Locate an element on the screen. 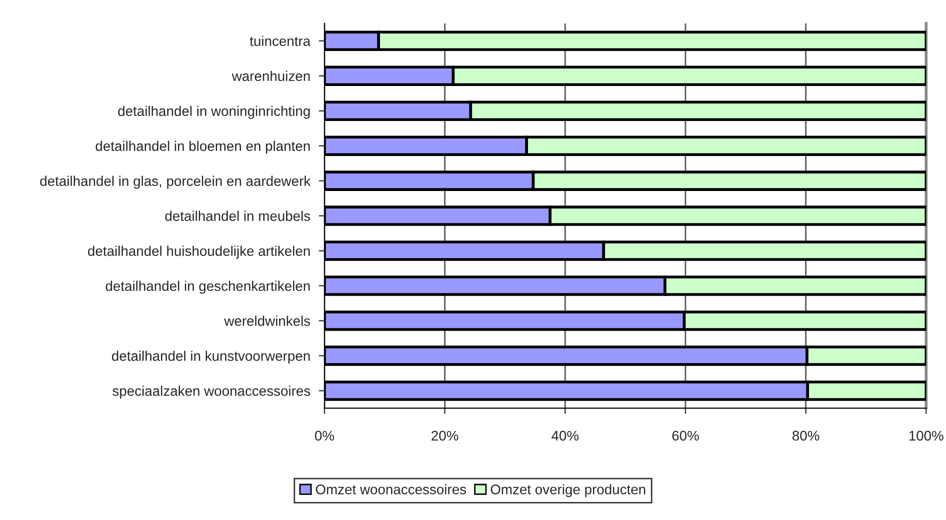 The height and width of the screenshot is (520, 946). y-tick-label: detailhandel in woninginrichting is located at coordinates (214, 112).